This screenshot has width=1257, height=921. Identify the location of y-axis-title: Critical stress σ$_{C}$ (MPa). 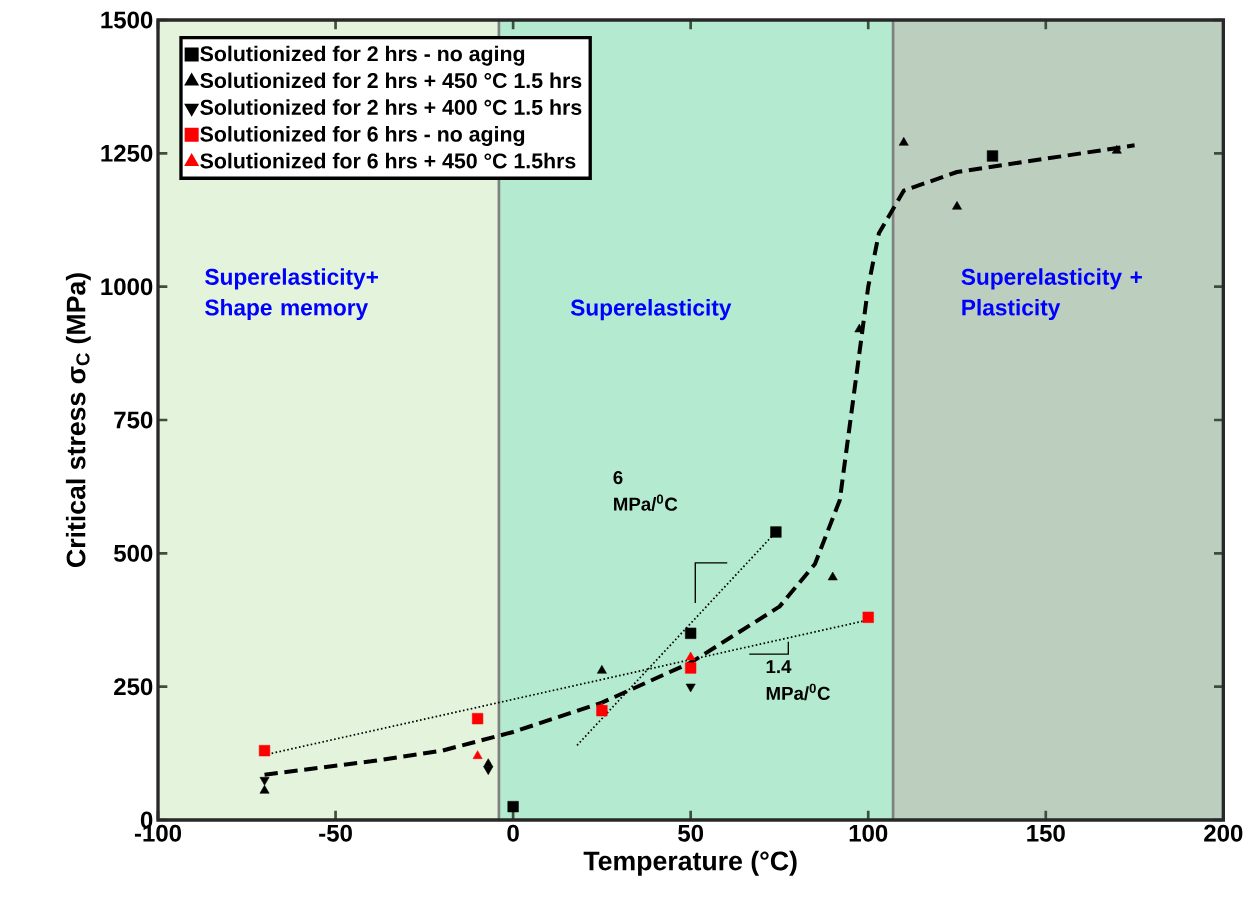
(78, 420).